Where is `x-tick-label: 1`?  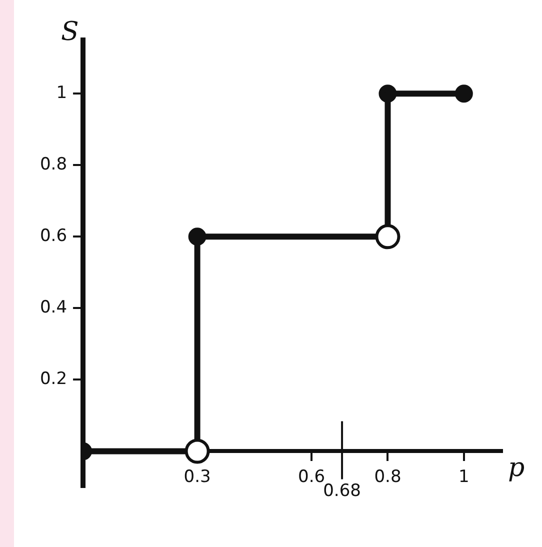
x-tick-label: 1 is located at coordinates (464, 476).